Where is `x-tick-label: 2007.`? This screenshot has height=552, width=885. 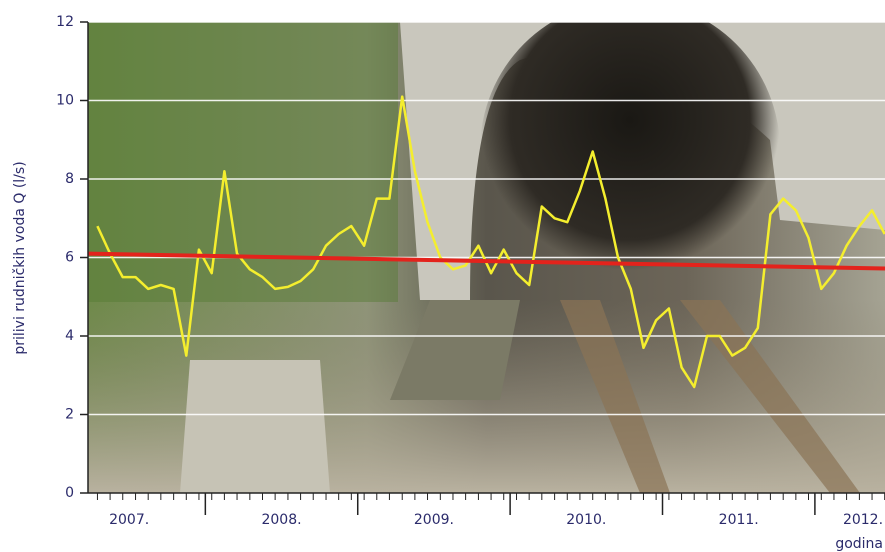
x-tick-label: 2007. is located at coordinates (129, 520).